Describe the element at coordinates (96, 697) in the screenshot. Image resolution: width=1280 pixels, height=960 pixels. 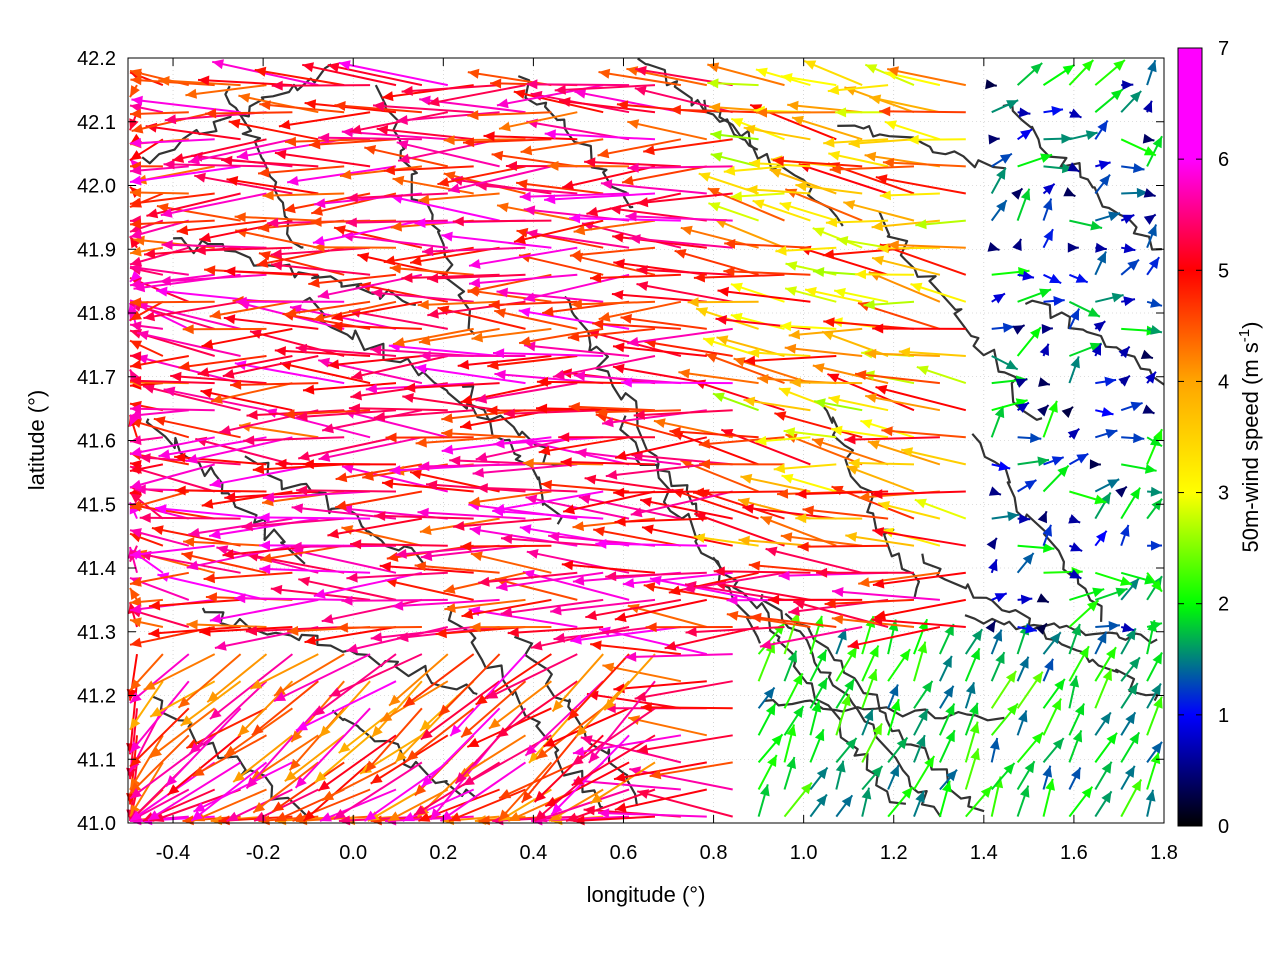
I see `y-tick-label: 41.2` at that location.